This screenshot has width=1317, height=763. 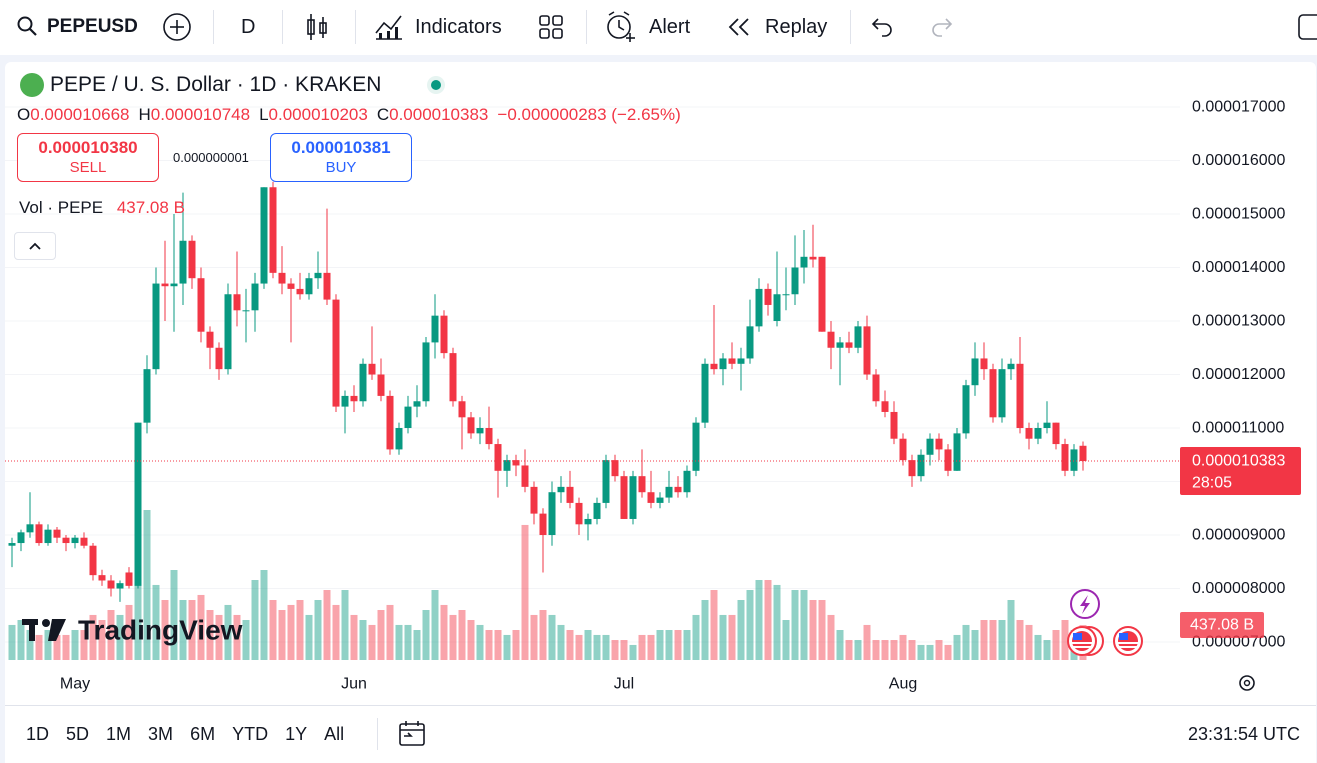 I want to click on spread: 0.000000001, so click(x=211, y=157).